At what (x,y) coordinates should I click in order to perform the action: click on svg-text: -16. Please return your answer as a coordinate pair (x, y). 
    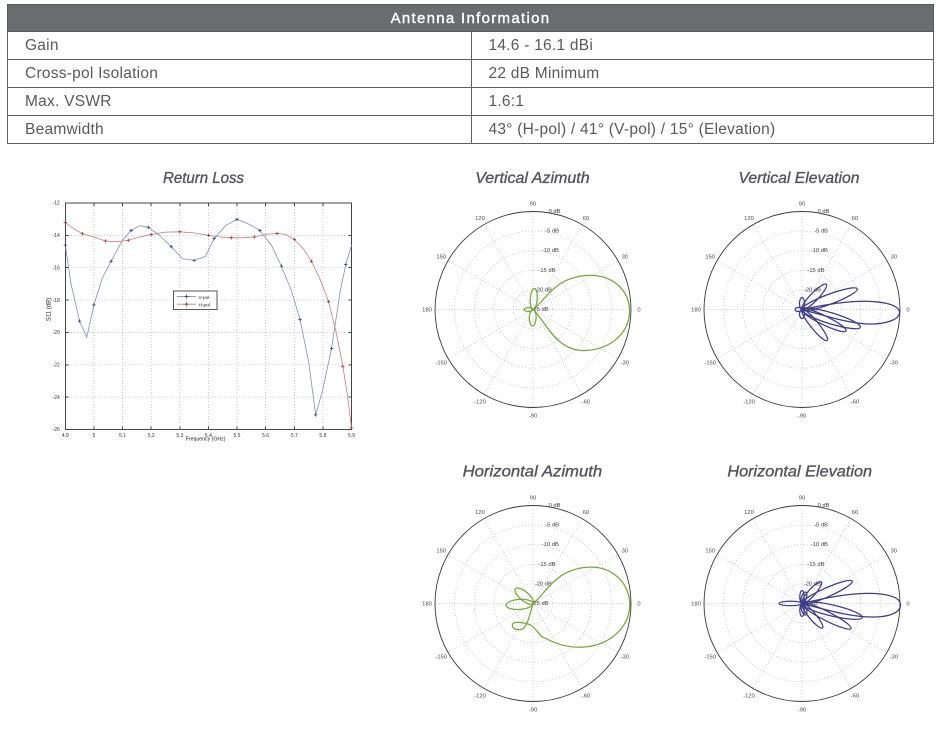
    Looking at the image, I should click on (56, 268).